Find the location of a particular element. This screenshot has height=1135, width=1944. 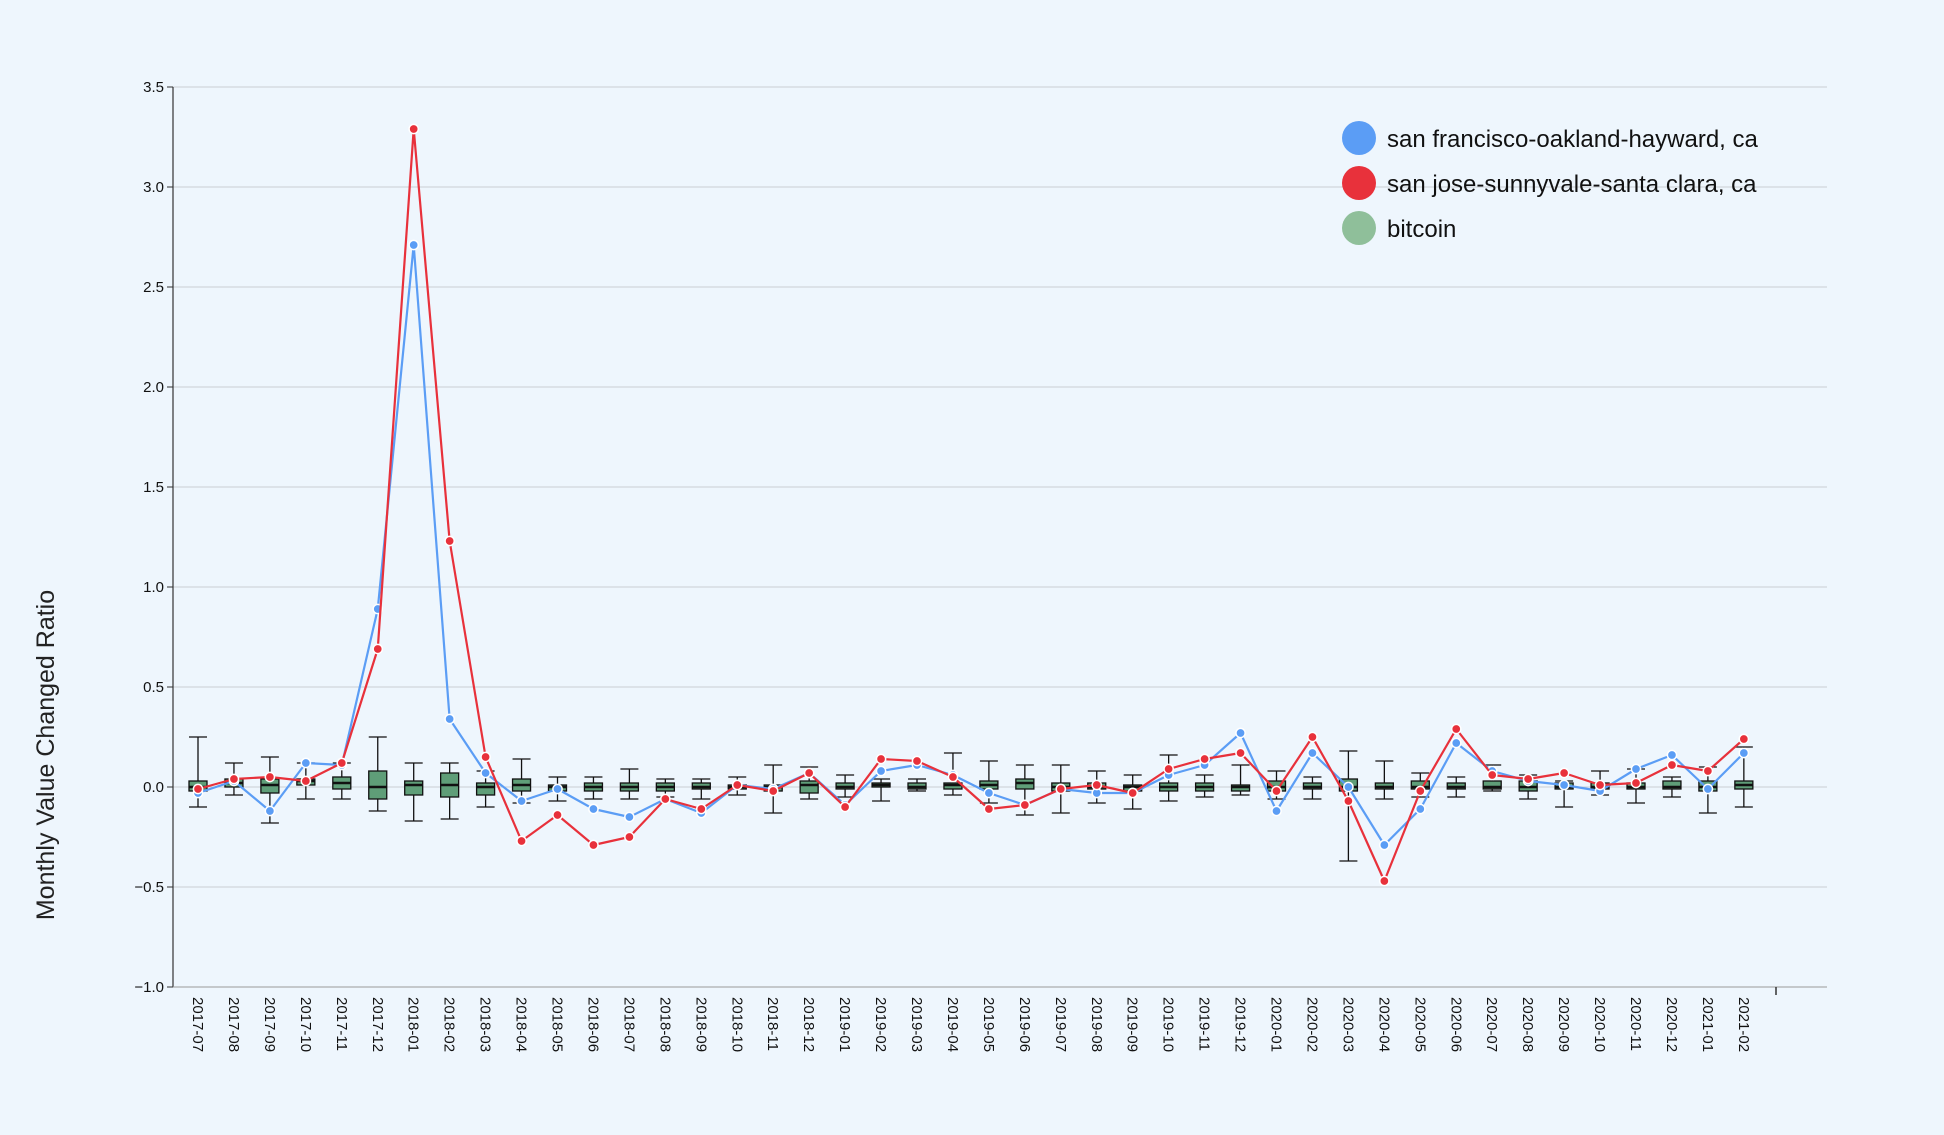

y-tick-label: 1.5 is located at coordinates (153, 487).